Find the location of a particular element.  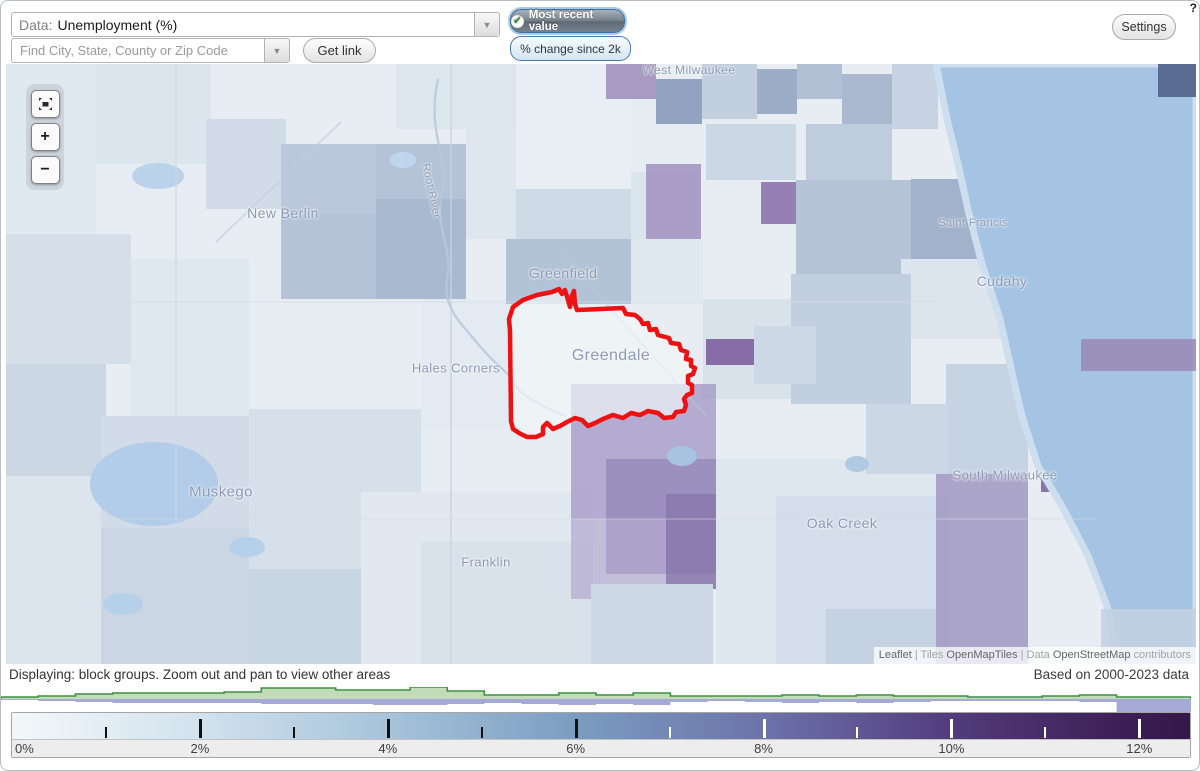

zoom-in-button: + is located at coordinates (45, 137).